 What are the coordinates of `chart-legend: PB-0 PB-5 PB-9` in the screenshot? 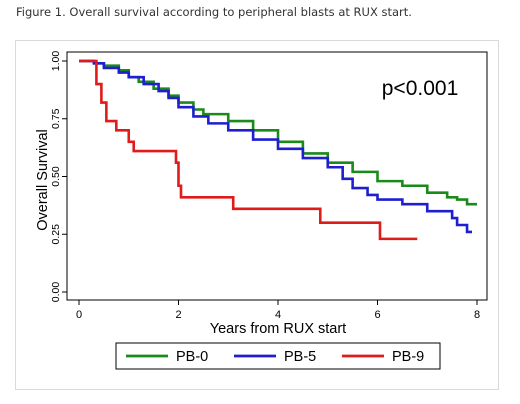 It's located at (278, 356).